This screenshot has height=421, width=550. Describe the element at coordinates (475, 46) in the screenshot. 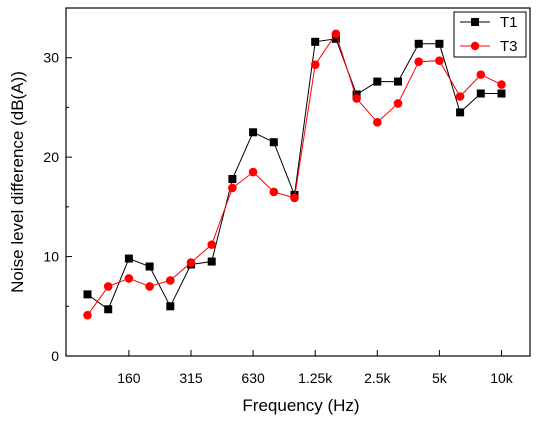

I see `legend-marker-t3` at that location.